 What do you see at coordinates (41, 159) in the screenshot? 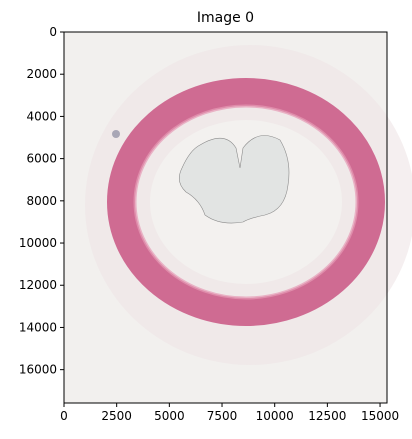
I see `y-tick-label: 6000` at bounding box center [41, 159].